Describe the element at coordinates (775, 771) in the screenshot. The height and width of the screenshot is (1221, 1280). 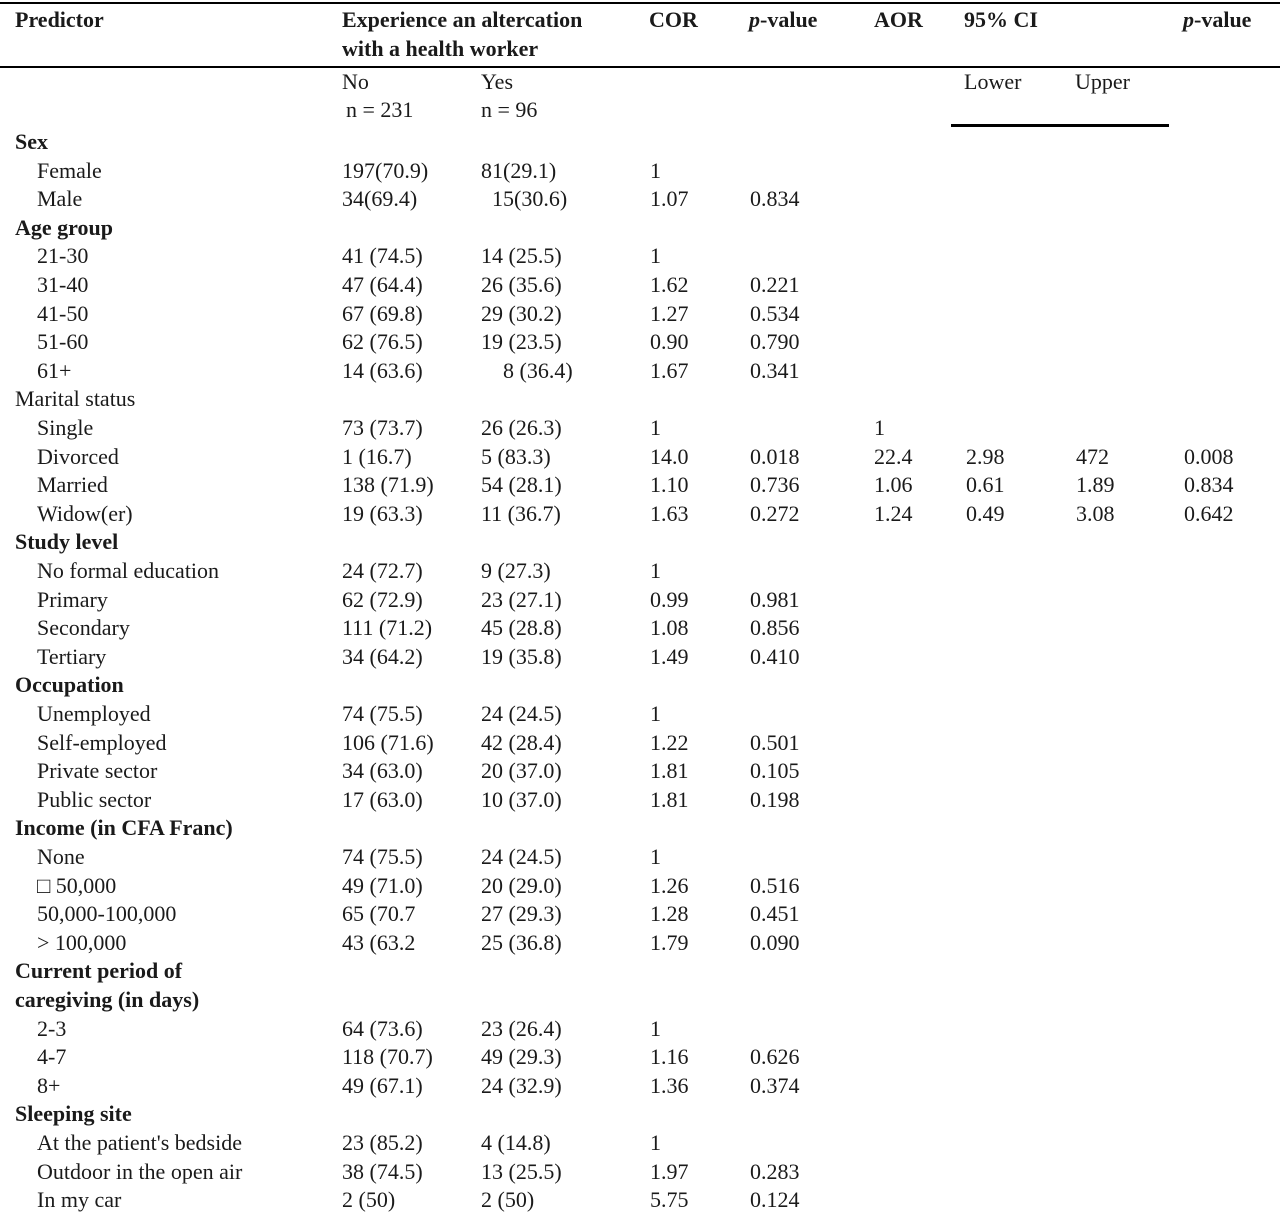
I see `cell-pvalue-cor: 0.105` at that location.